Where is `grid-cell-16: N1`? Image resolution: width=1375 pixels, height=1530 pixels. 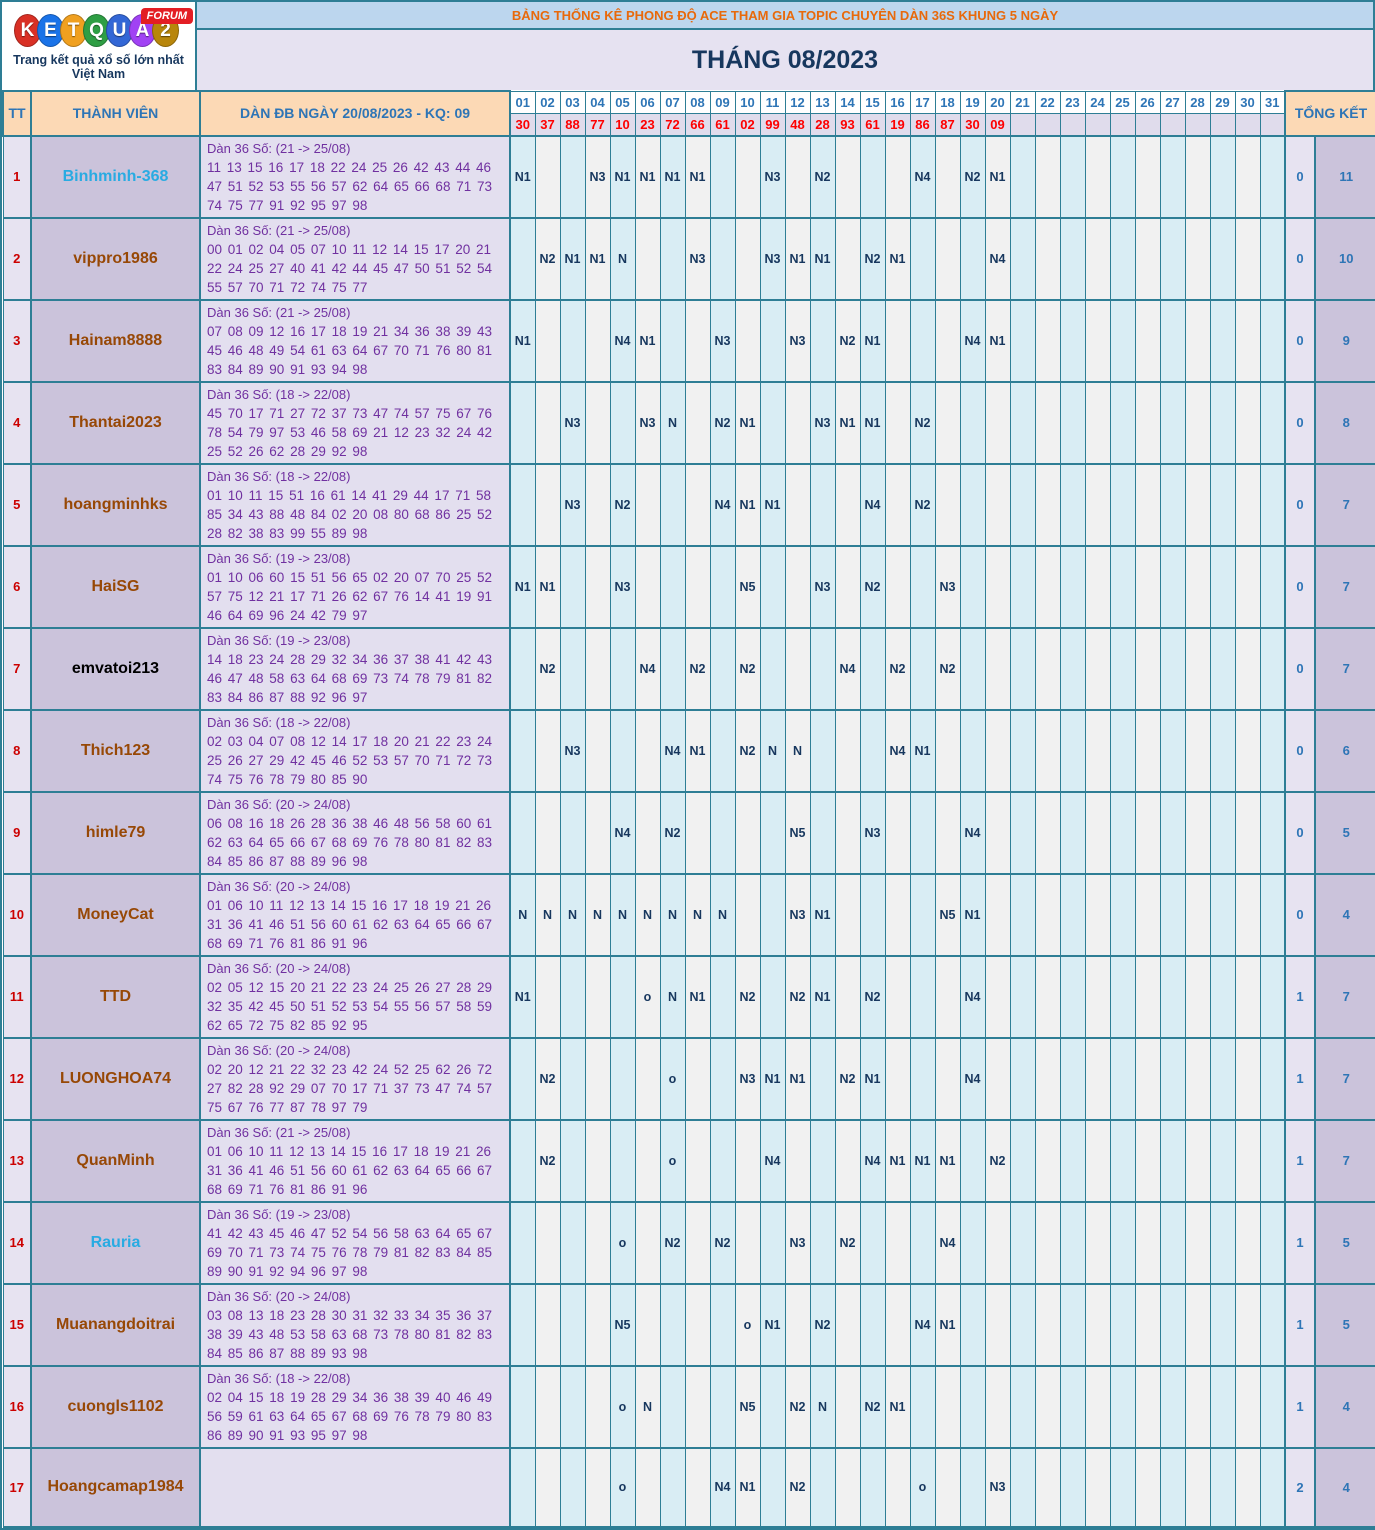
grid-cell-16: N1 is located at coordinates (897, 1161).